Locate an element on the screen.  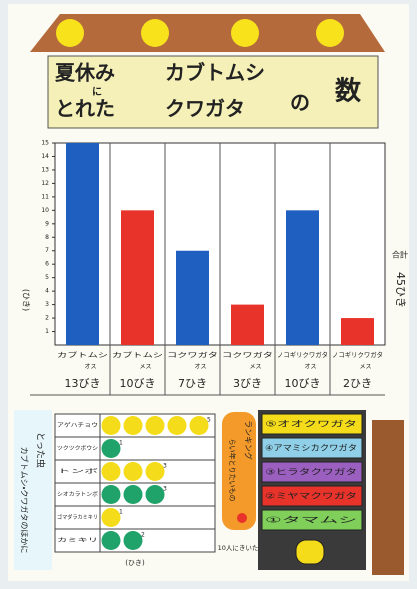
y-tick-label: 6 is located at coordinates (47, 264).